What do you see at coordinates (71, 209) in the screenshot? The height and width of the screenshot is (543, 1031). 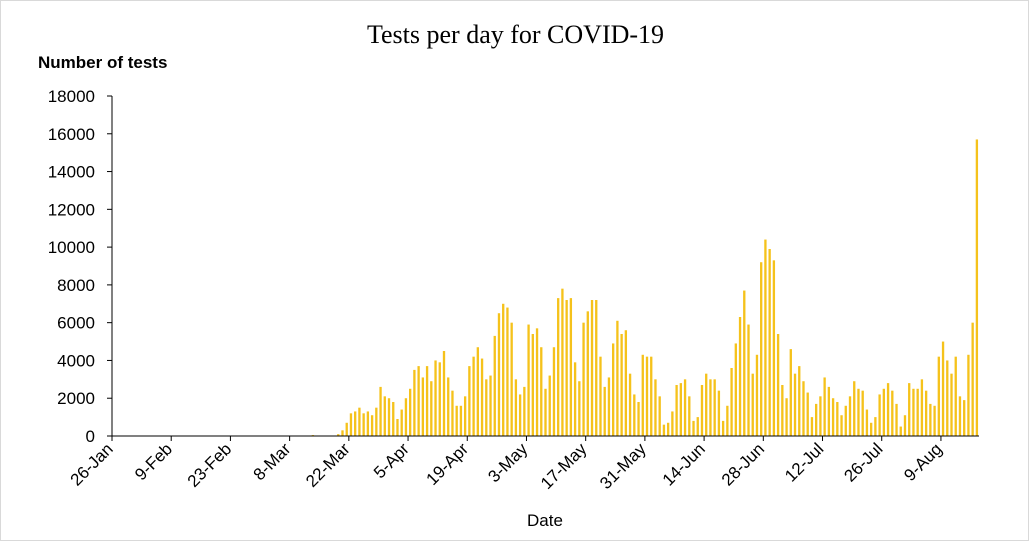 I see `y-tick-label: 12000` at bounding box center [71, 209].